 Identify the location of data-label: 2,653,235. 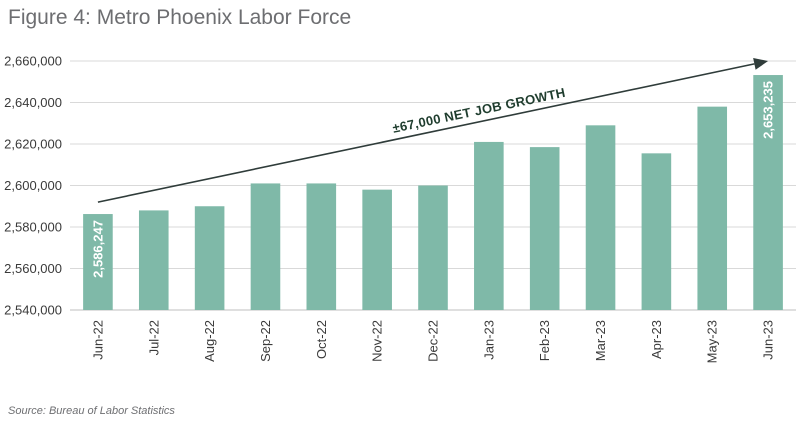
(768, 110).